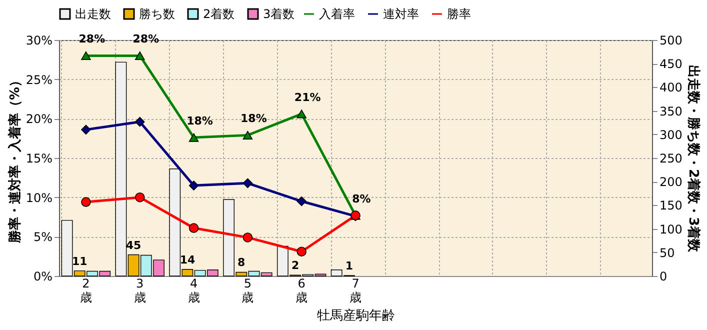 This screenshot has width=707, height=330. Describe the element at coordinates (194, 290) in the screenshot. I see `x-tick-label: 4歳` at that location.